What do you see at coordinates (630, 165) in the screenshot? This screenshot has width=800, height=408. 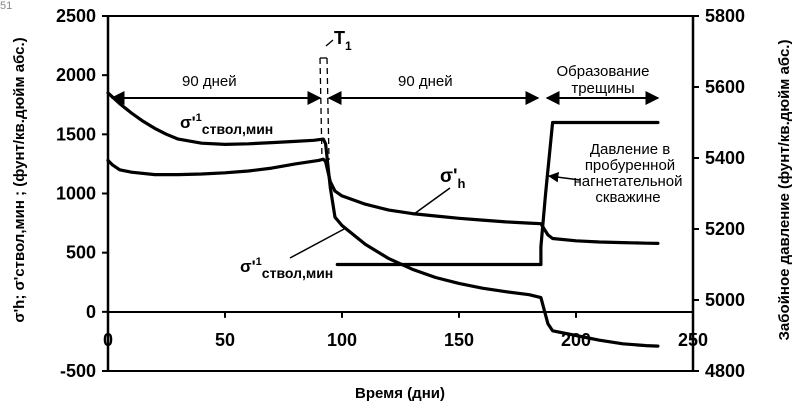 I see `pressure-label-2: пробуренной` at bounding box center [630, 165].